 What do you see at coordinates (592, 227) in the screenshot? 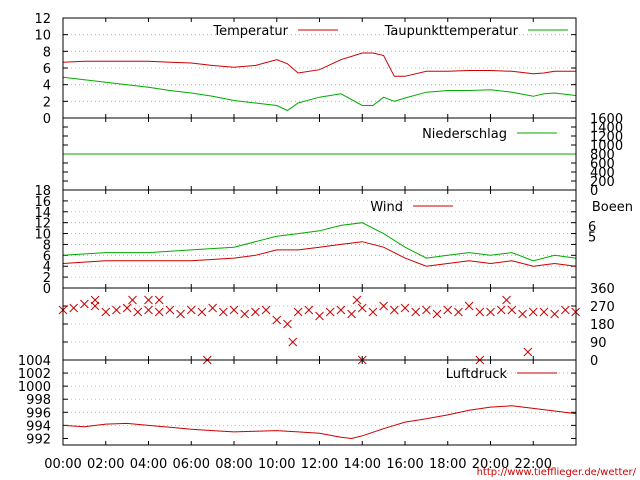
I see `right-axis-label: 6` at bounding box center [592, 227].